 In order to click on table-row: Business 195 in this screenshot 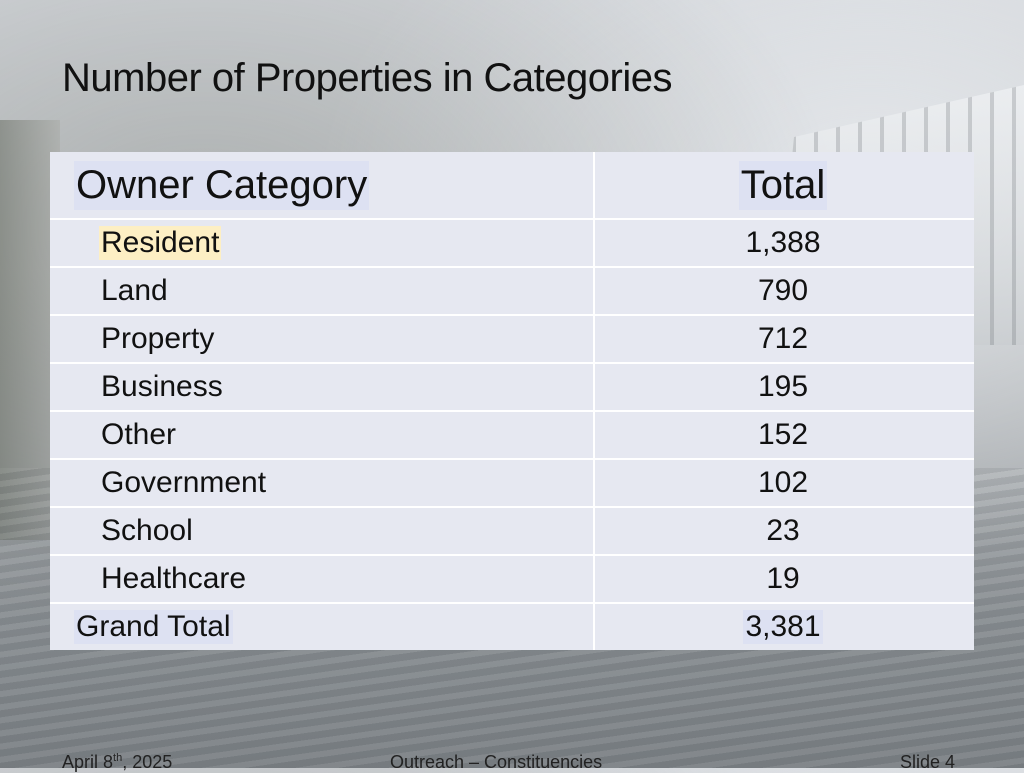, I will do `click(512, 386)`.